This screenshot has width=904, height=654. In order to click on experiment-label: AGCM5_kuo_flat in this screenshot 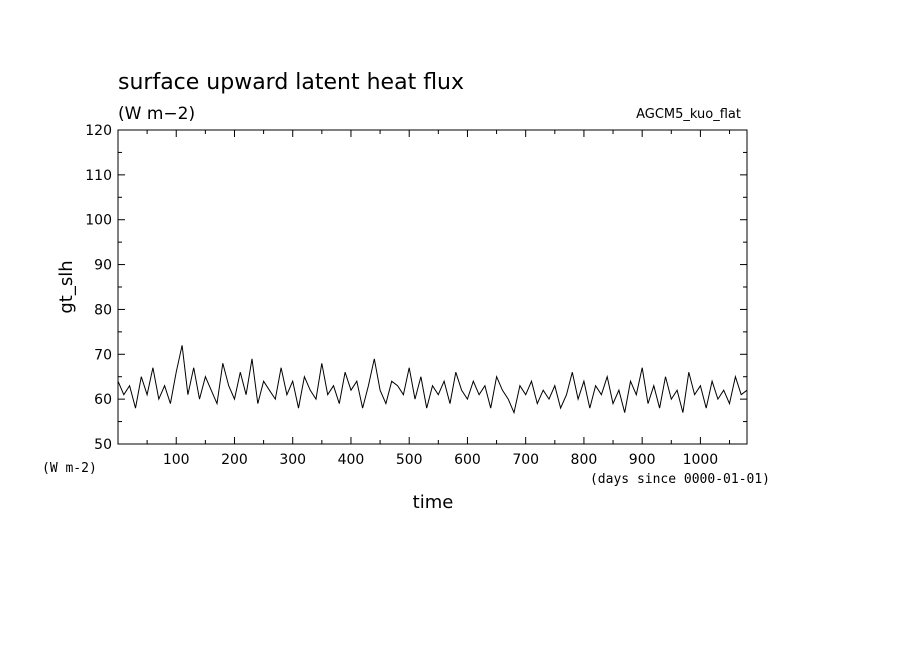, I will do `click(688, 114)`.